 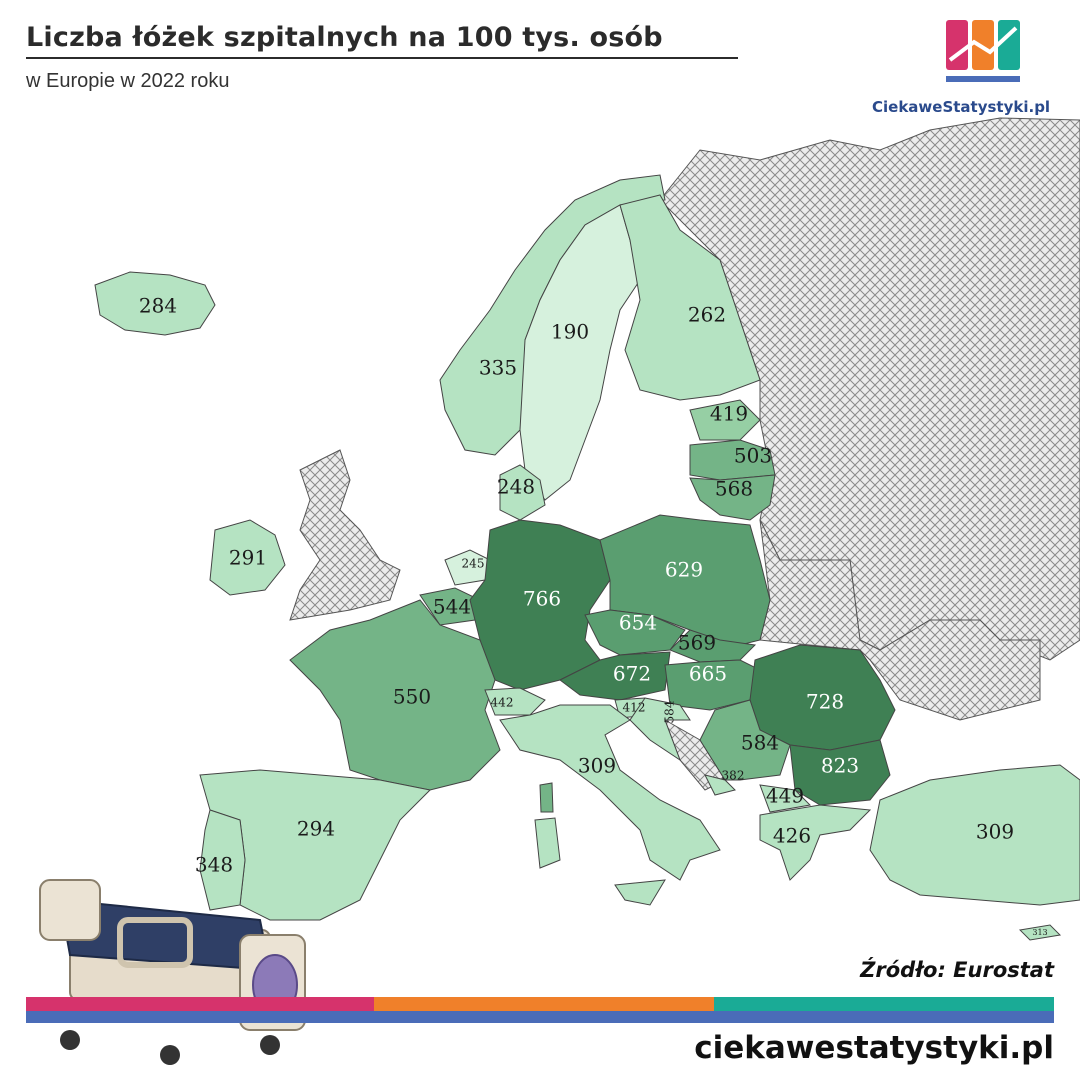 What do you see at coordinates (900, 620) in the screenshot?
I see `region-belarus-ukraine-nodata` at bounding box center [900, 620].